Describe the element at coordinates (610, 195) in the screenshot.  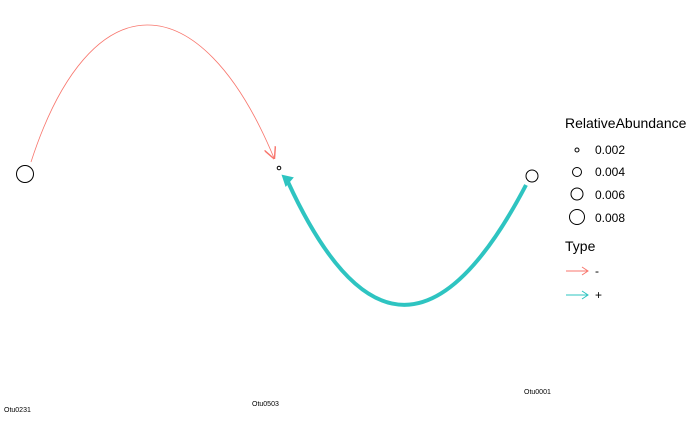
I see `legend-size-label-0006: 0.006` at that location.